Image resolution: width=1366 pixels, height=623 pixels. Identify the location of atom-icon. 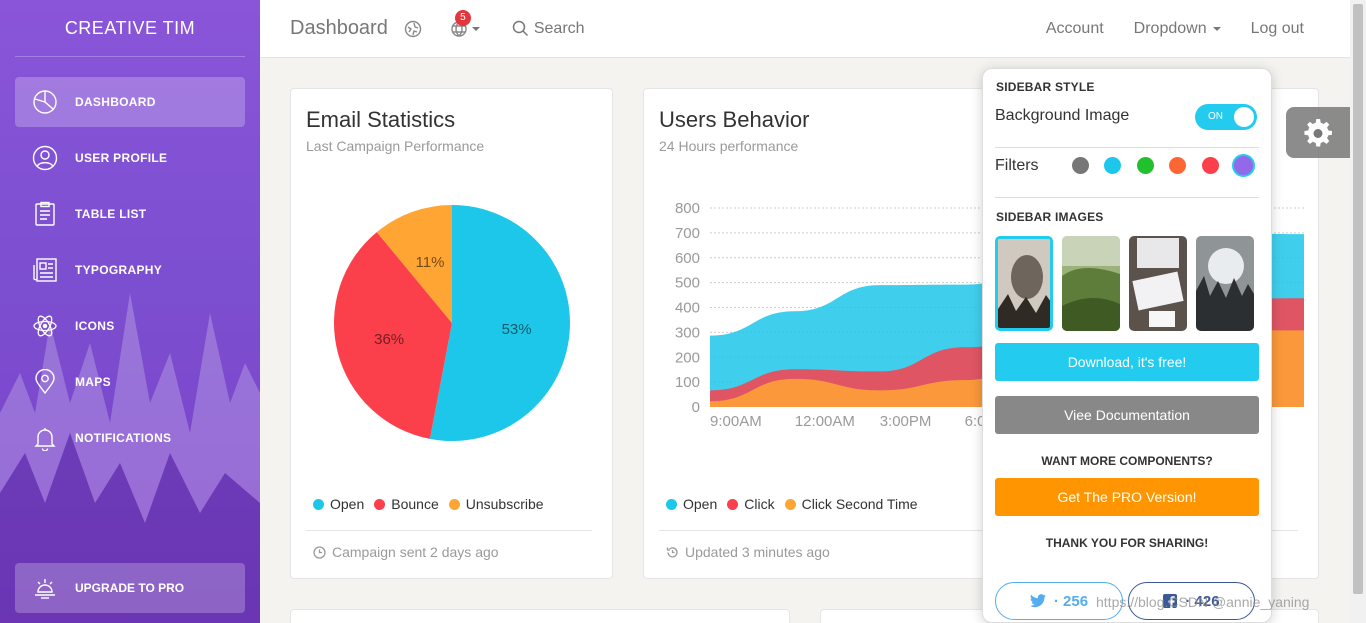
(45, 326).